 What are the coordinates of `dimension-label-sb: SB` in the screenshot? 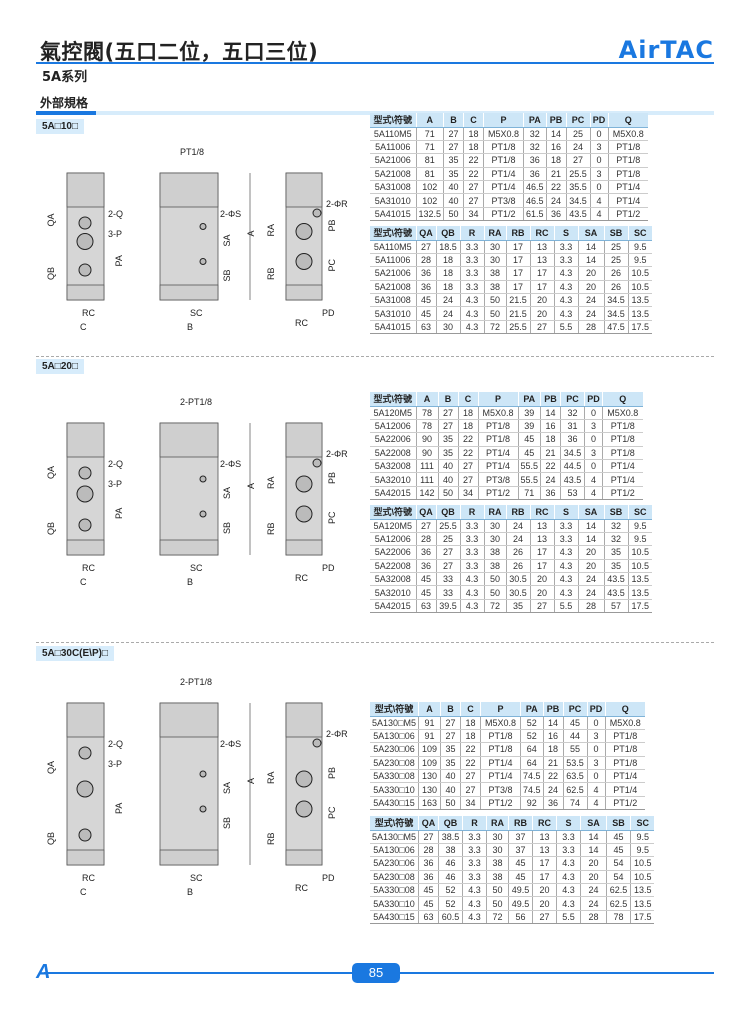 It's located at (227, 275).